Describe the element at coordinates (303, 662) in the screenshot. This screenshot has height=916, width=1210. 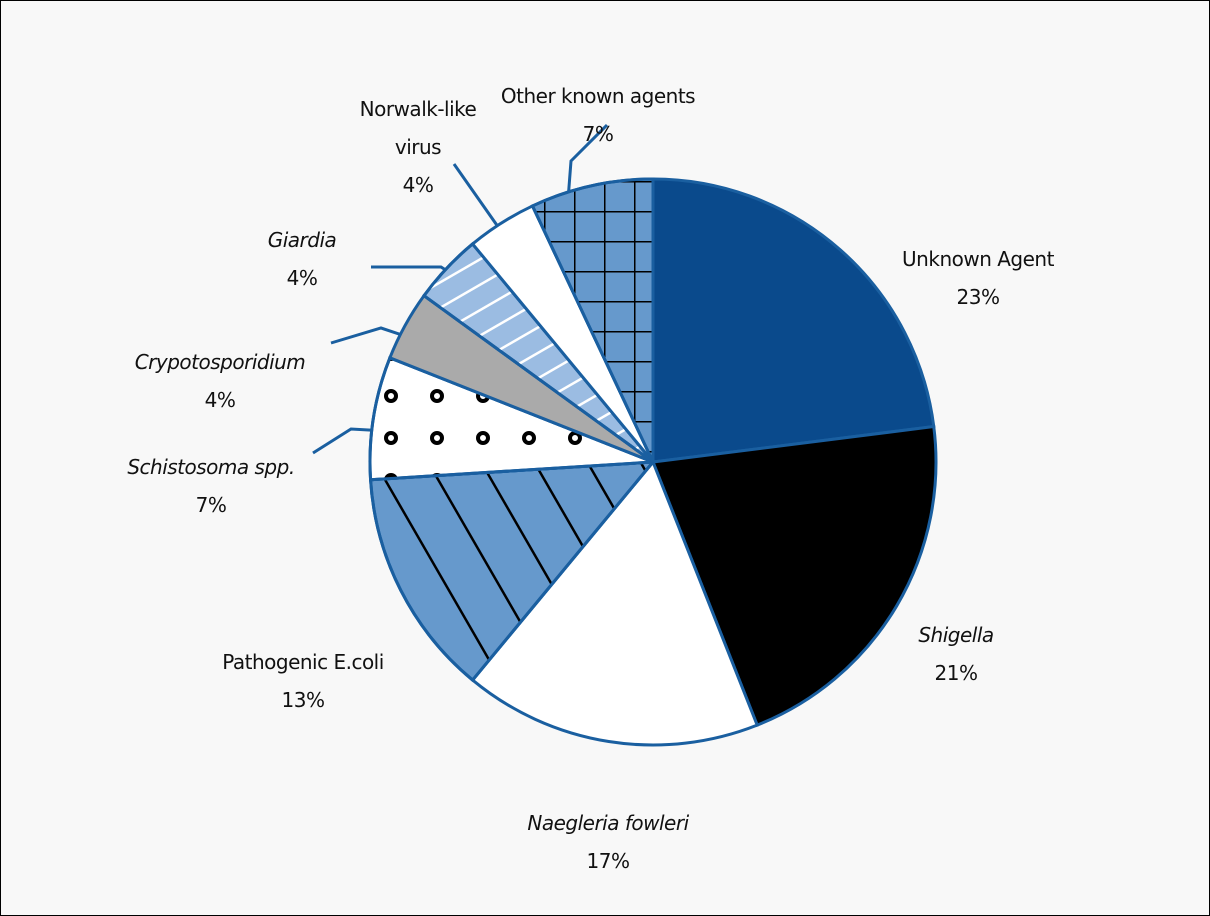
I see `category-label: Pathogenic E.coli` at that location.